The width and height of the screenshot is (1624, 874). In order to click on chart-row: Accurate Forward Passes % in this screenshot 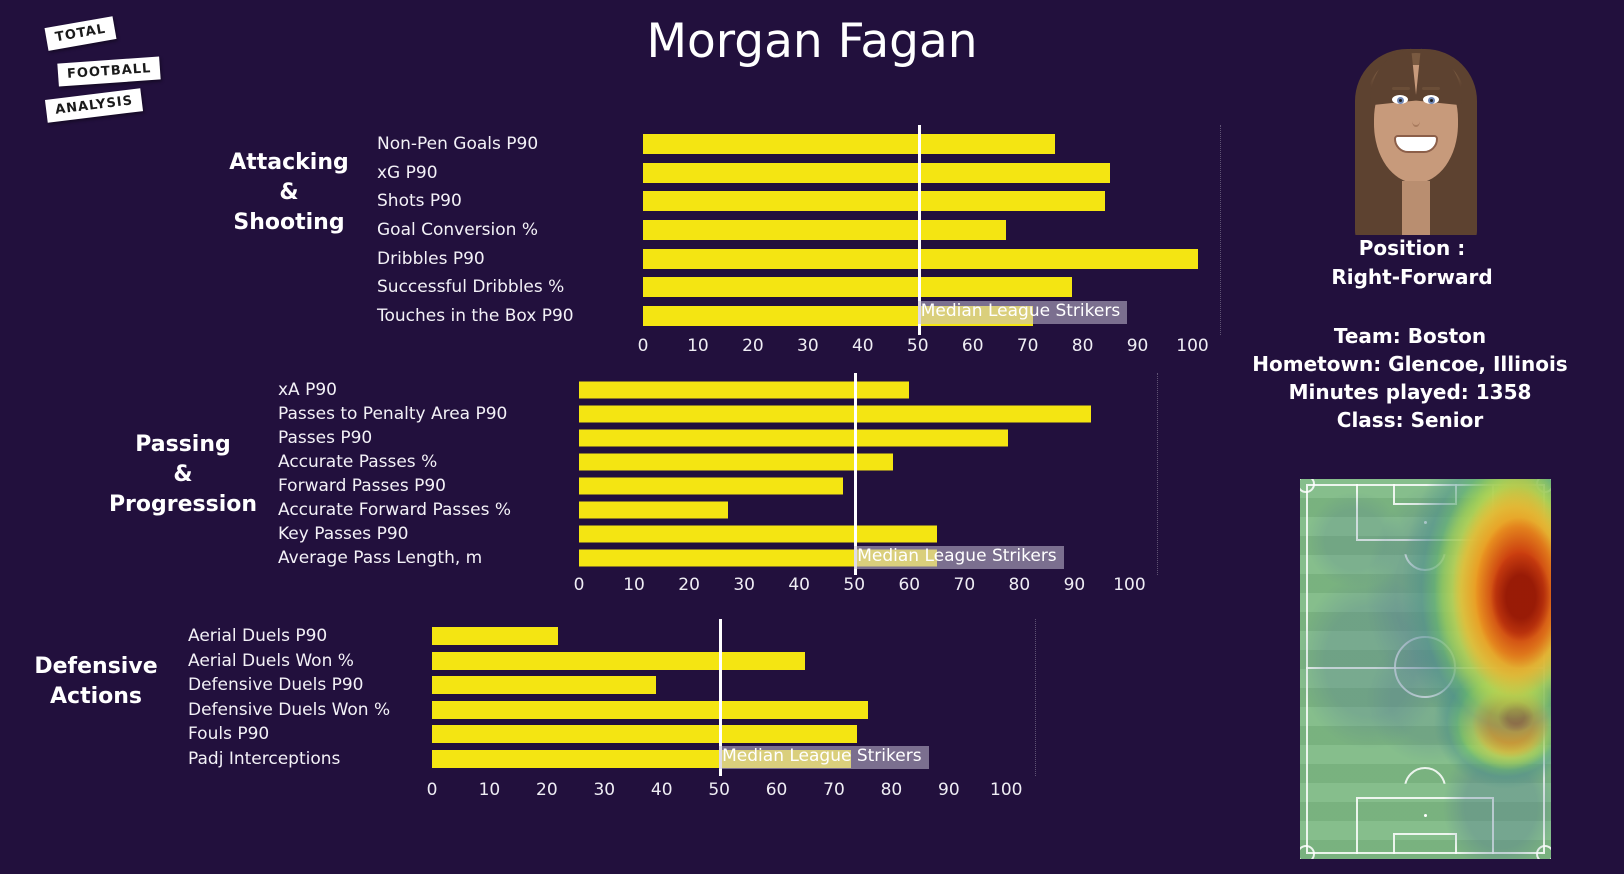, I will do `click(728, 510)`.